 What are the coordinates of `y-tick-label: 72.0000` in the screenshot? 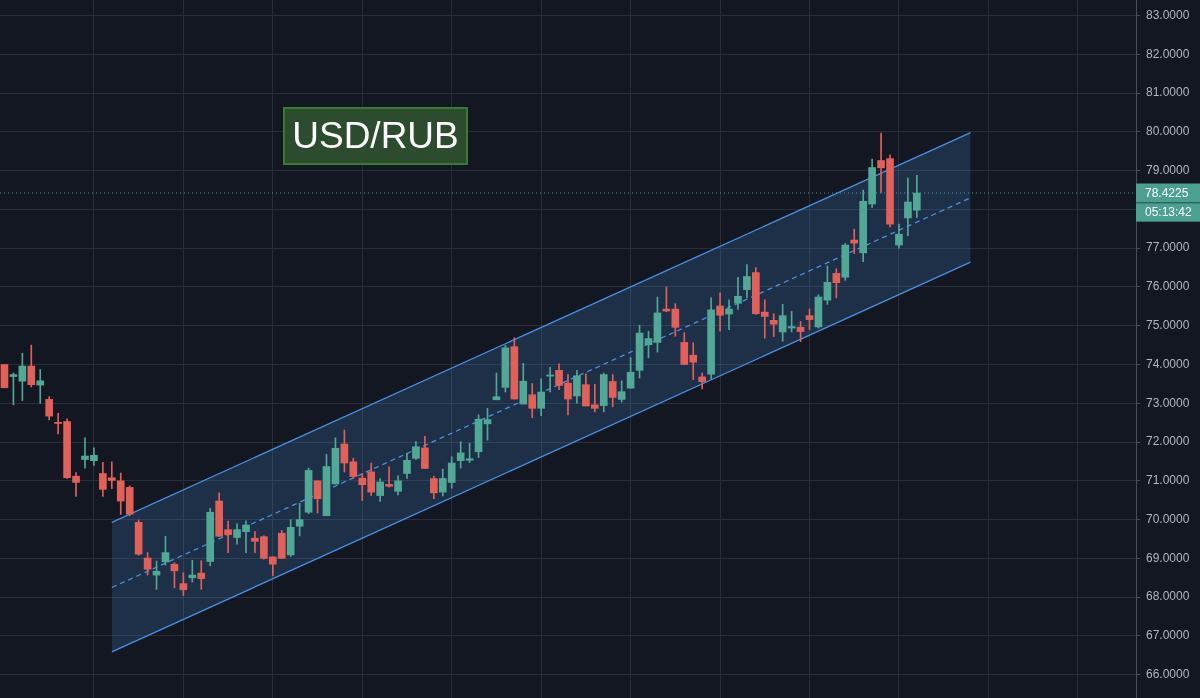 It's located at (1168, 441).